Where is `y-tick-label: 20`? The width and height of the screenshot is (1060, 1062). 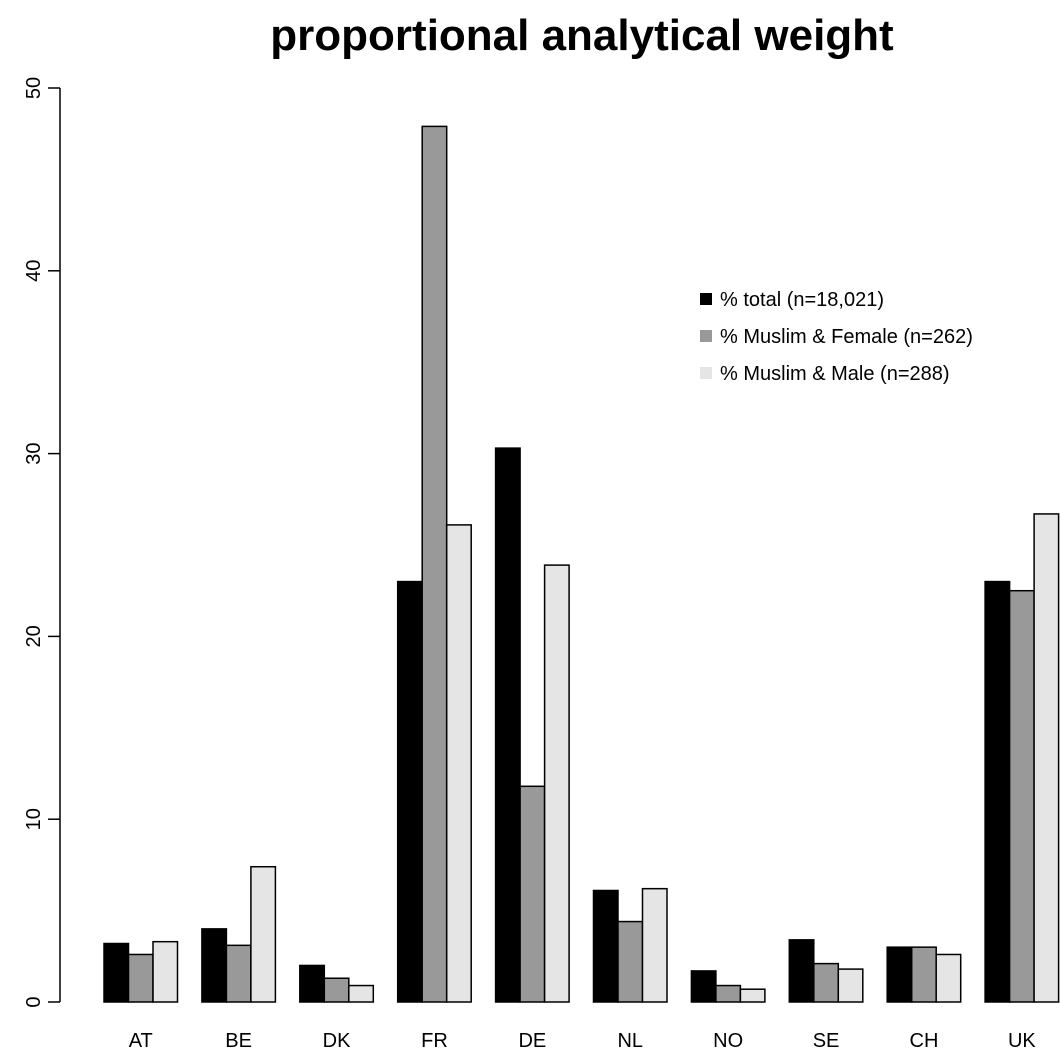 y-tick-label: 20 is located at coordinates (34, 636).